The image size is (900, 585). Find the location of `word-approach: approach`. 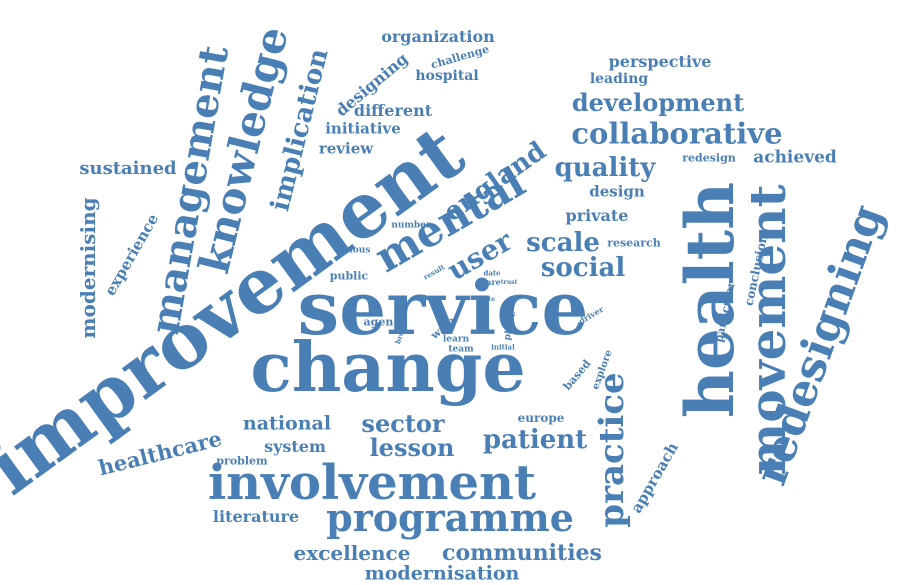

word-approach: approach is located at coordinates (654, 478).